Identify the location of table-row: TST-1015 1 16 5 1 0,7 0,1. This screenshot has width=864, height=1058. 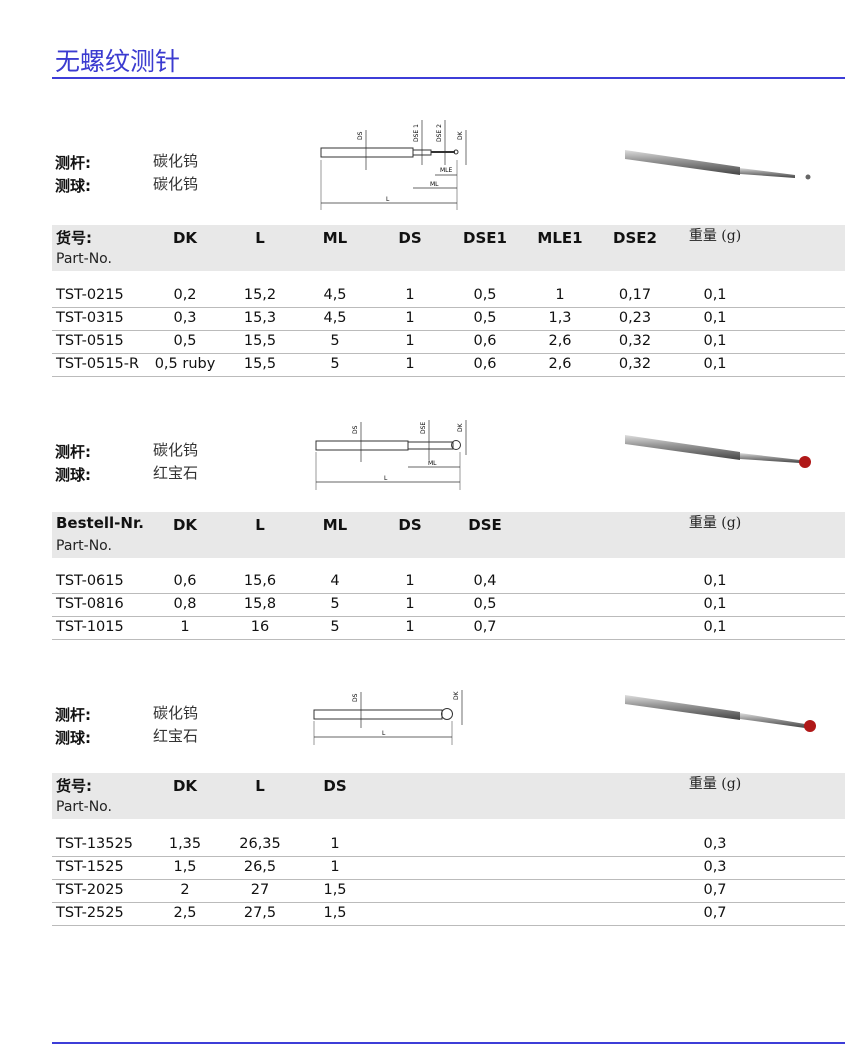
(448, 628).